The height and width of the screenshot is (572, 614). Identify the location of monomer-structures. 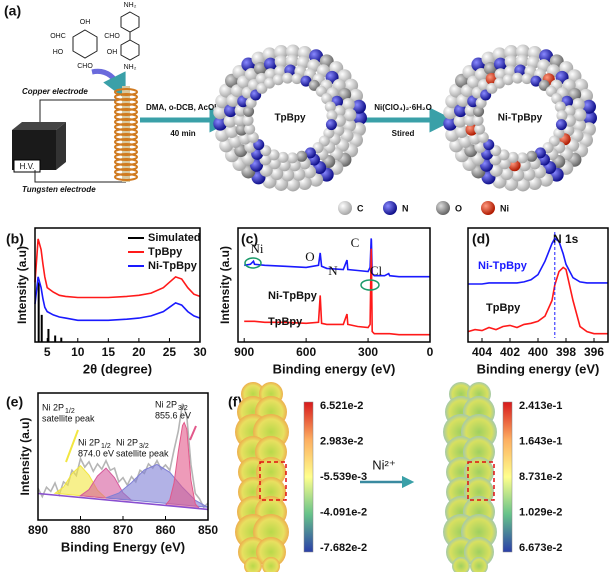
(106, 36).